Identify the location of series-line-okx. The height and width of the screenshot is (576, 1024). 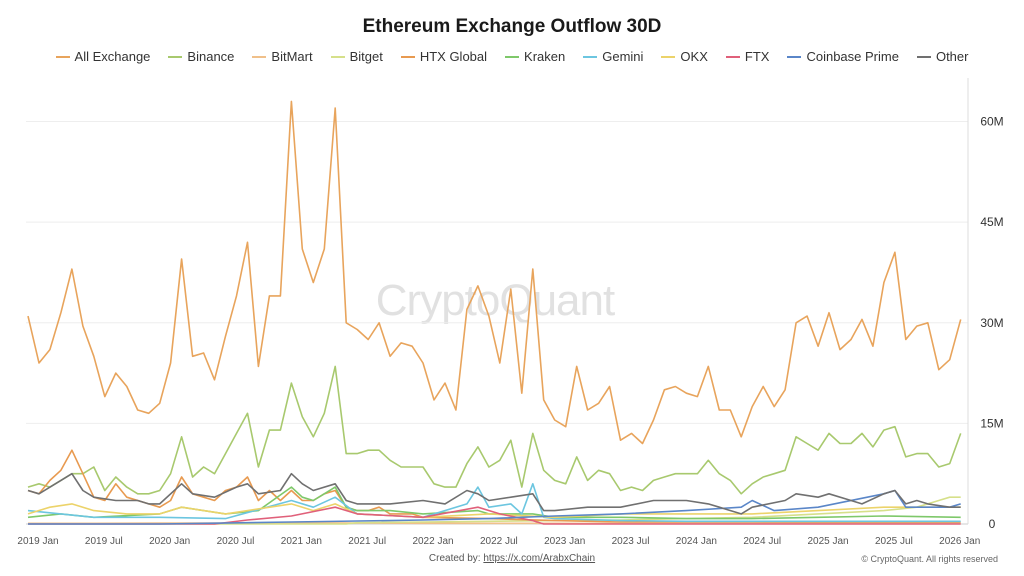
(494, 511).